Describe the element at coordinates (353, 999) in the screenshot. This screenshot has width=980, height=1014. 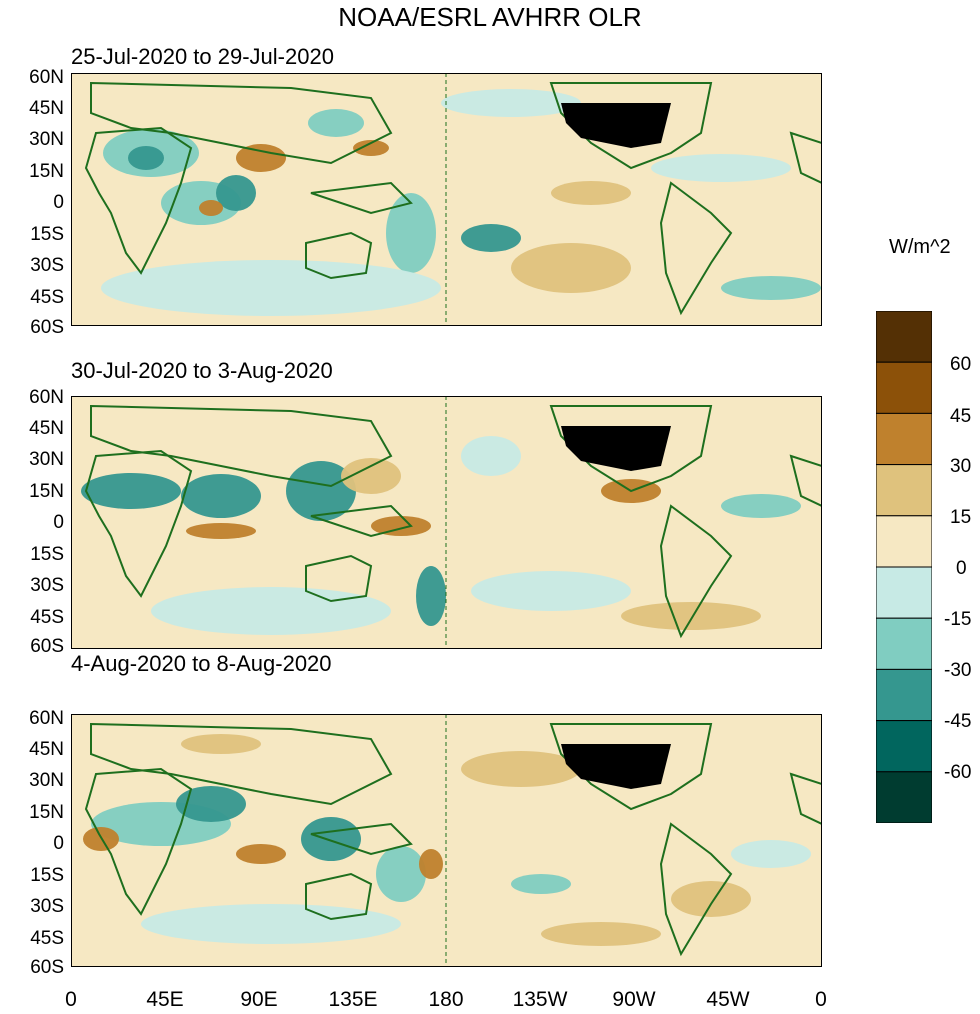
I see `lon-label: 135E` at that location.